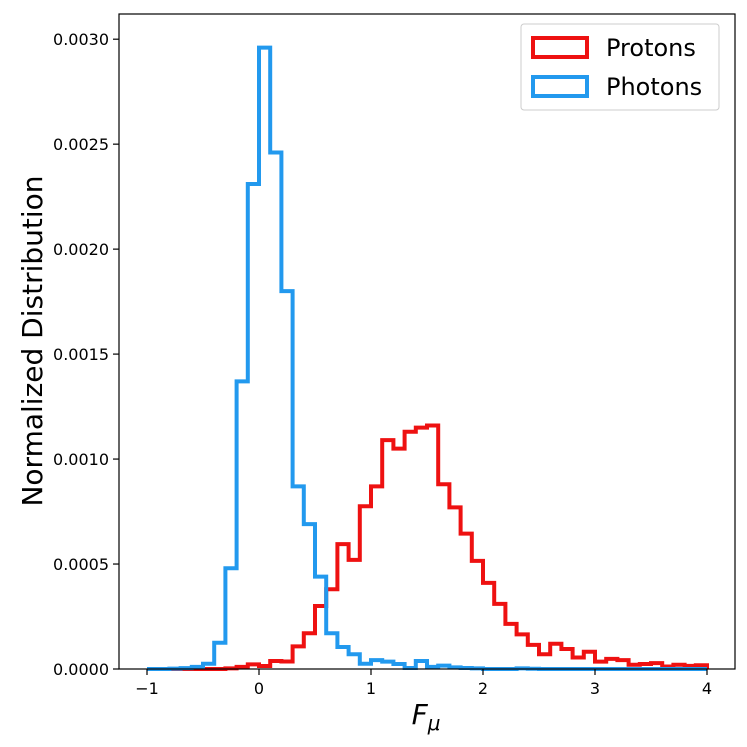 This screenshot has width=747, height=747. Describe the element at coordinates (259, 688) in the screenshot. I see `x-tick-label: 0` at that location.